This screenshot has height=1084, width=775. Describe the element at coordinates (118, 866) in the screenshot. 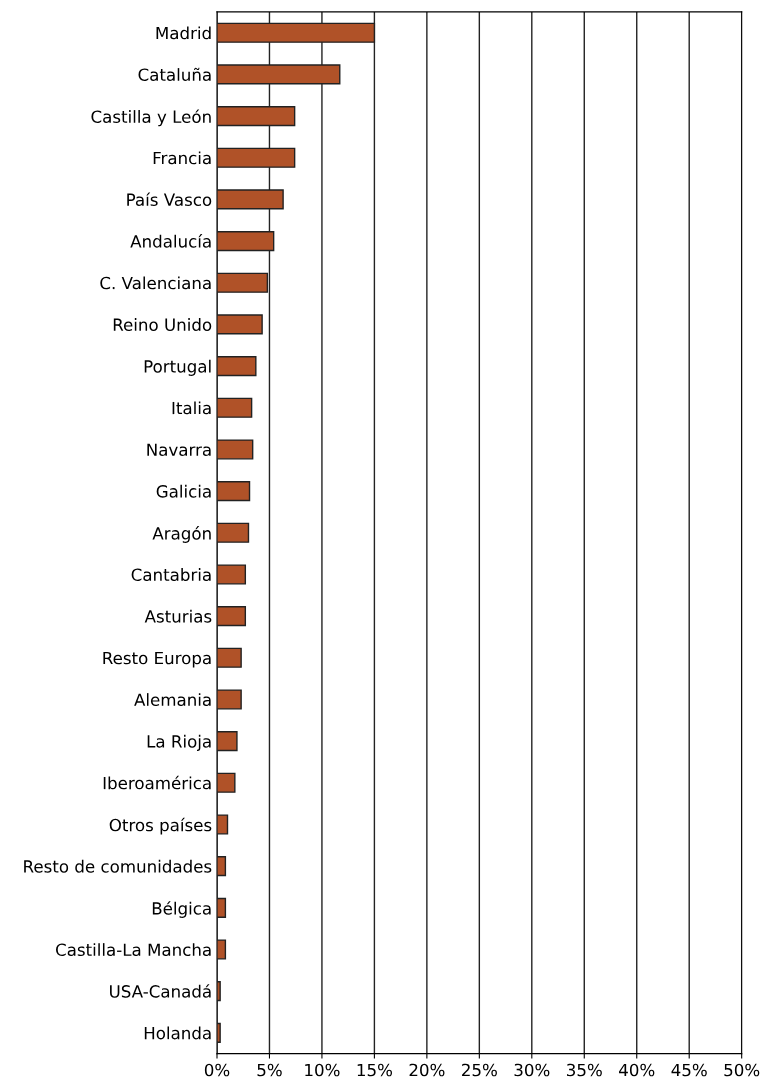

I see `y-tick-label: Resto de comunidades` at that location.